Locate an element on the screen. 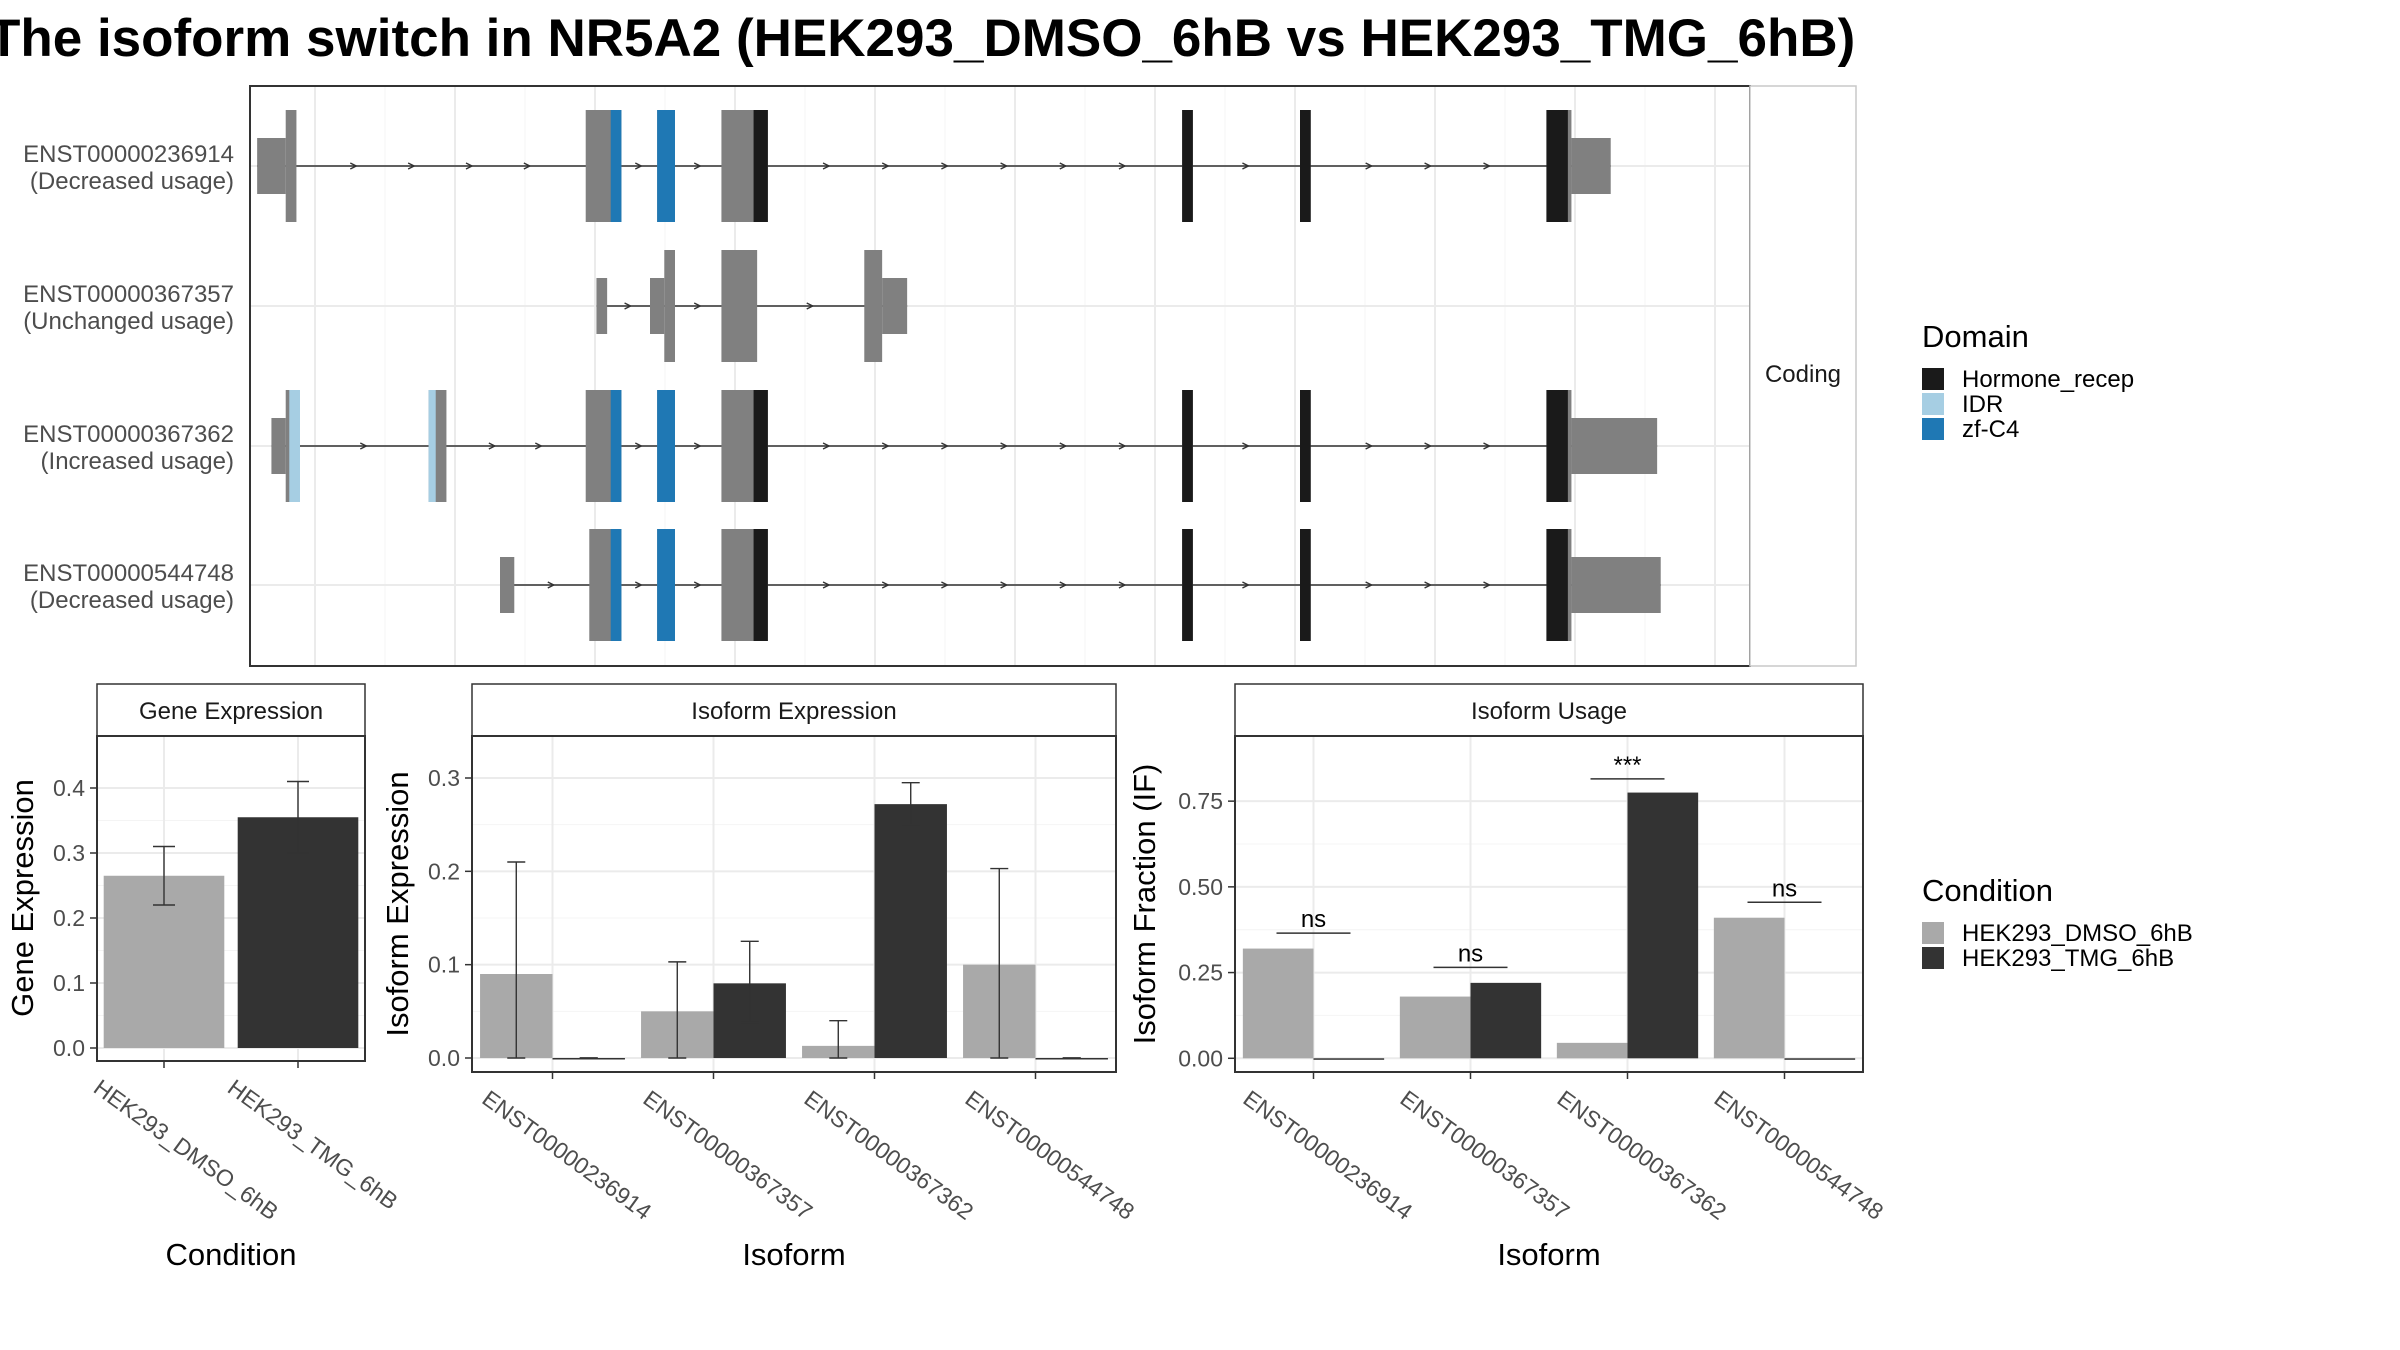 The image size is (2400, 1350). gene-expression-bars is located at coordinates (231, 914).